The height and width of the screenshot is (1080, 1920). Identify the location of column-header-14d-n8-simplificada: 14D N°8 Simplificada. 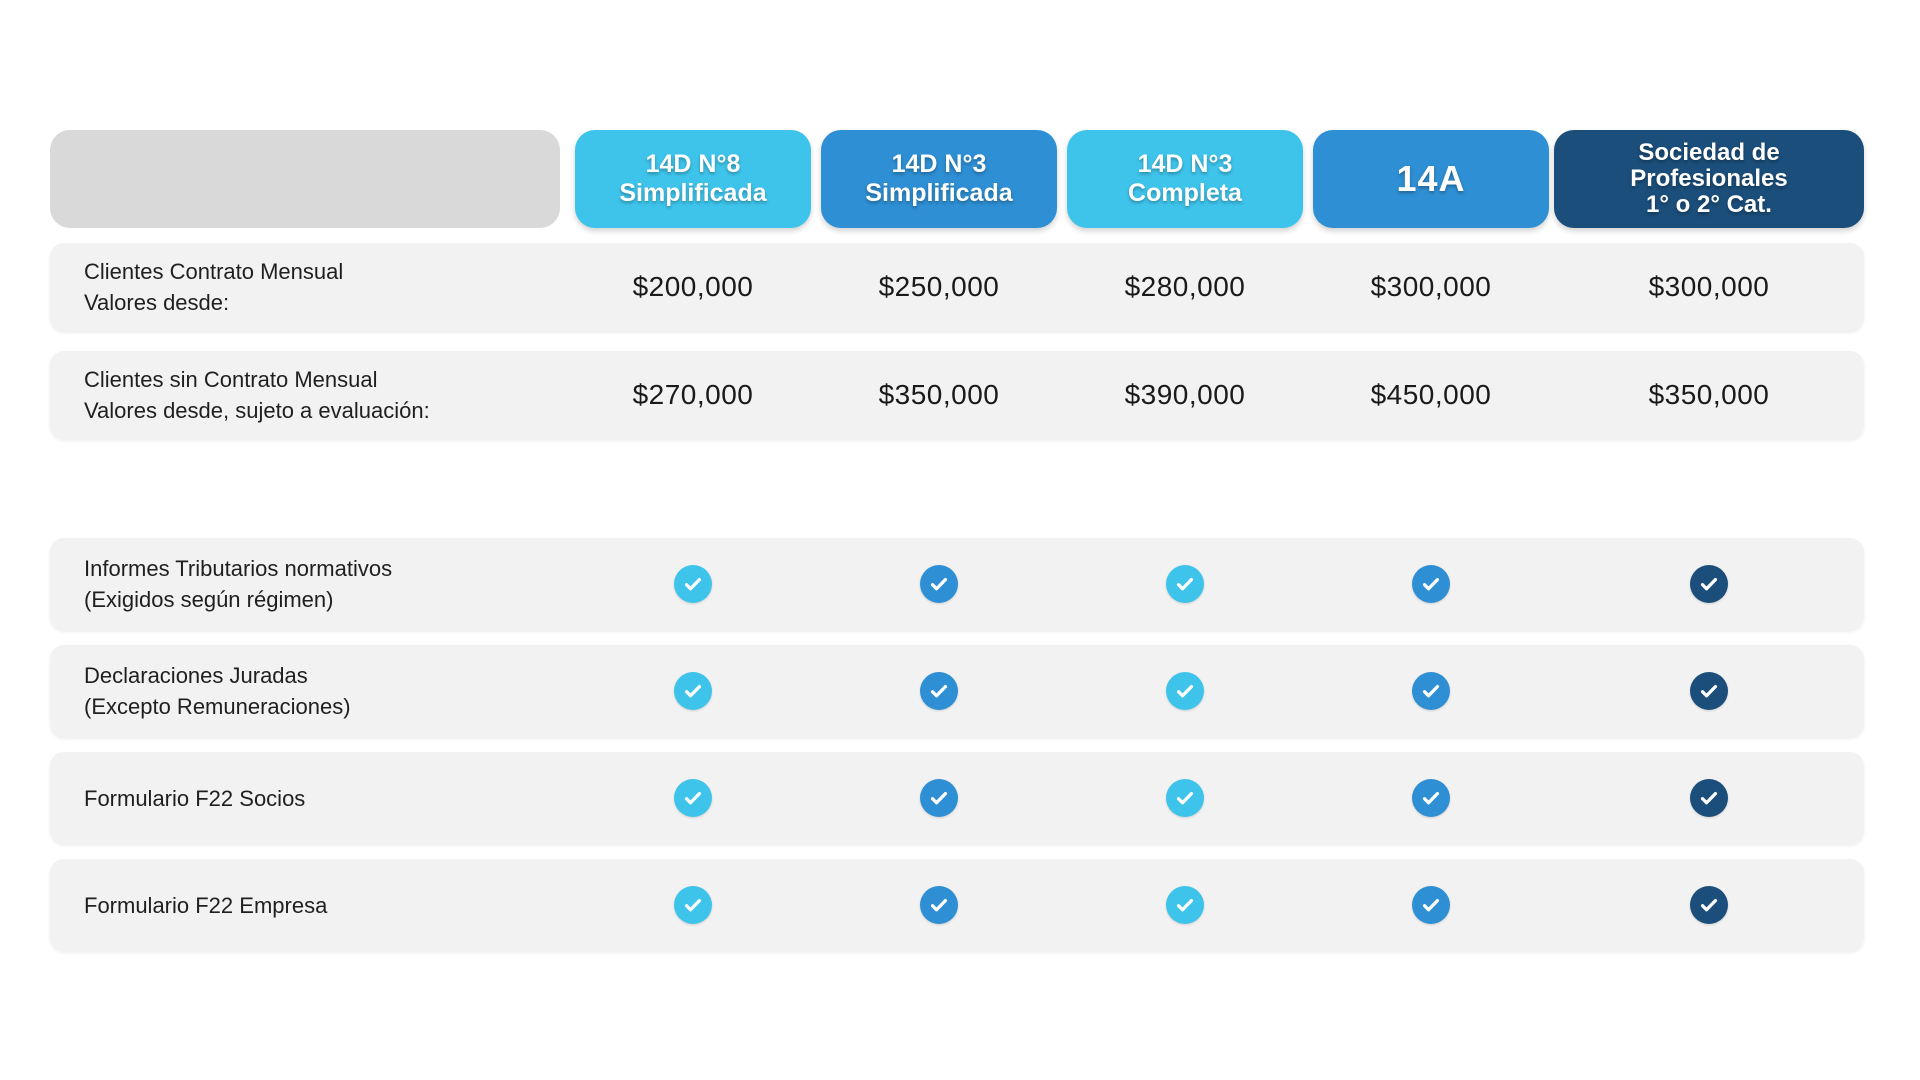
(693, 179).